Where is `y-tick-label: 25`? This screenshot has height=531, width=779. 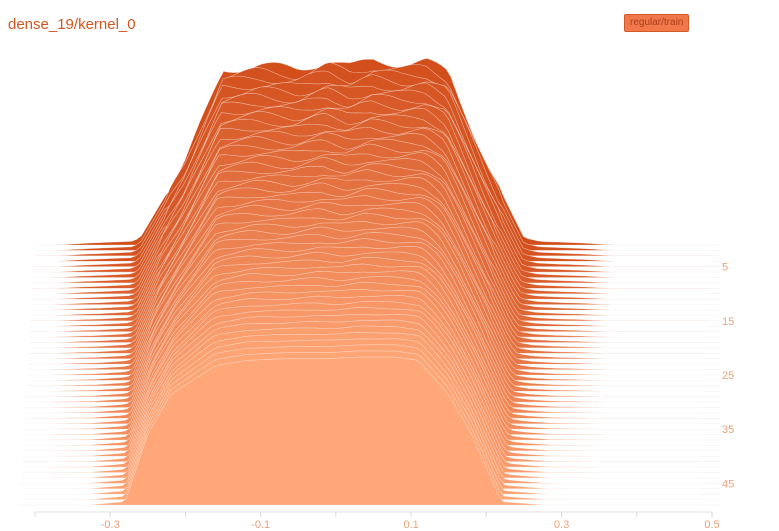 y-tick-label: 25 is located at coordinates (728, 376).